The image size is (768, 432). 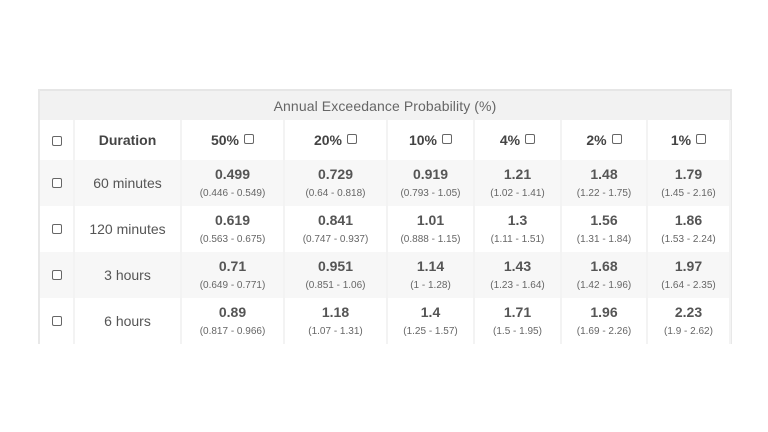 I want to click on confidence-interval: (0.817 - 0.966), so click(x=232, y=331).